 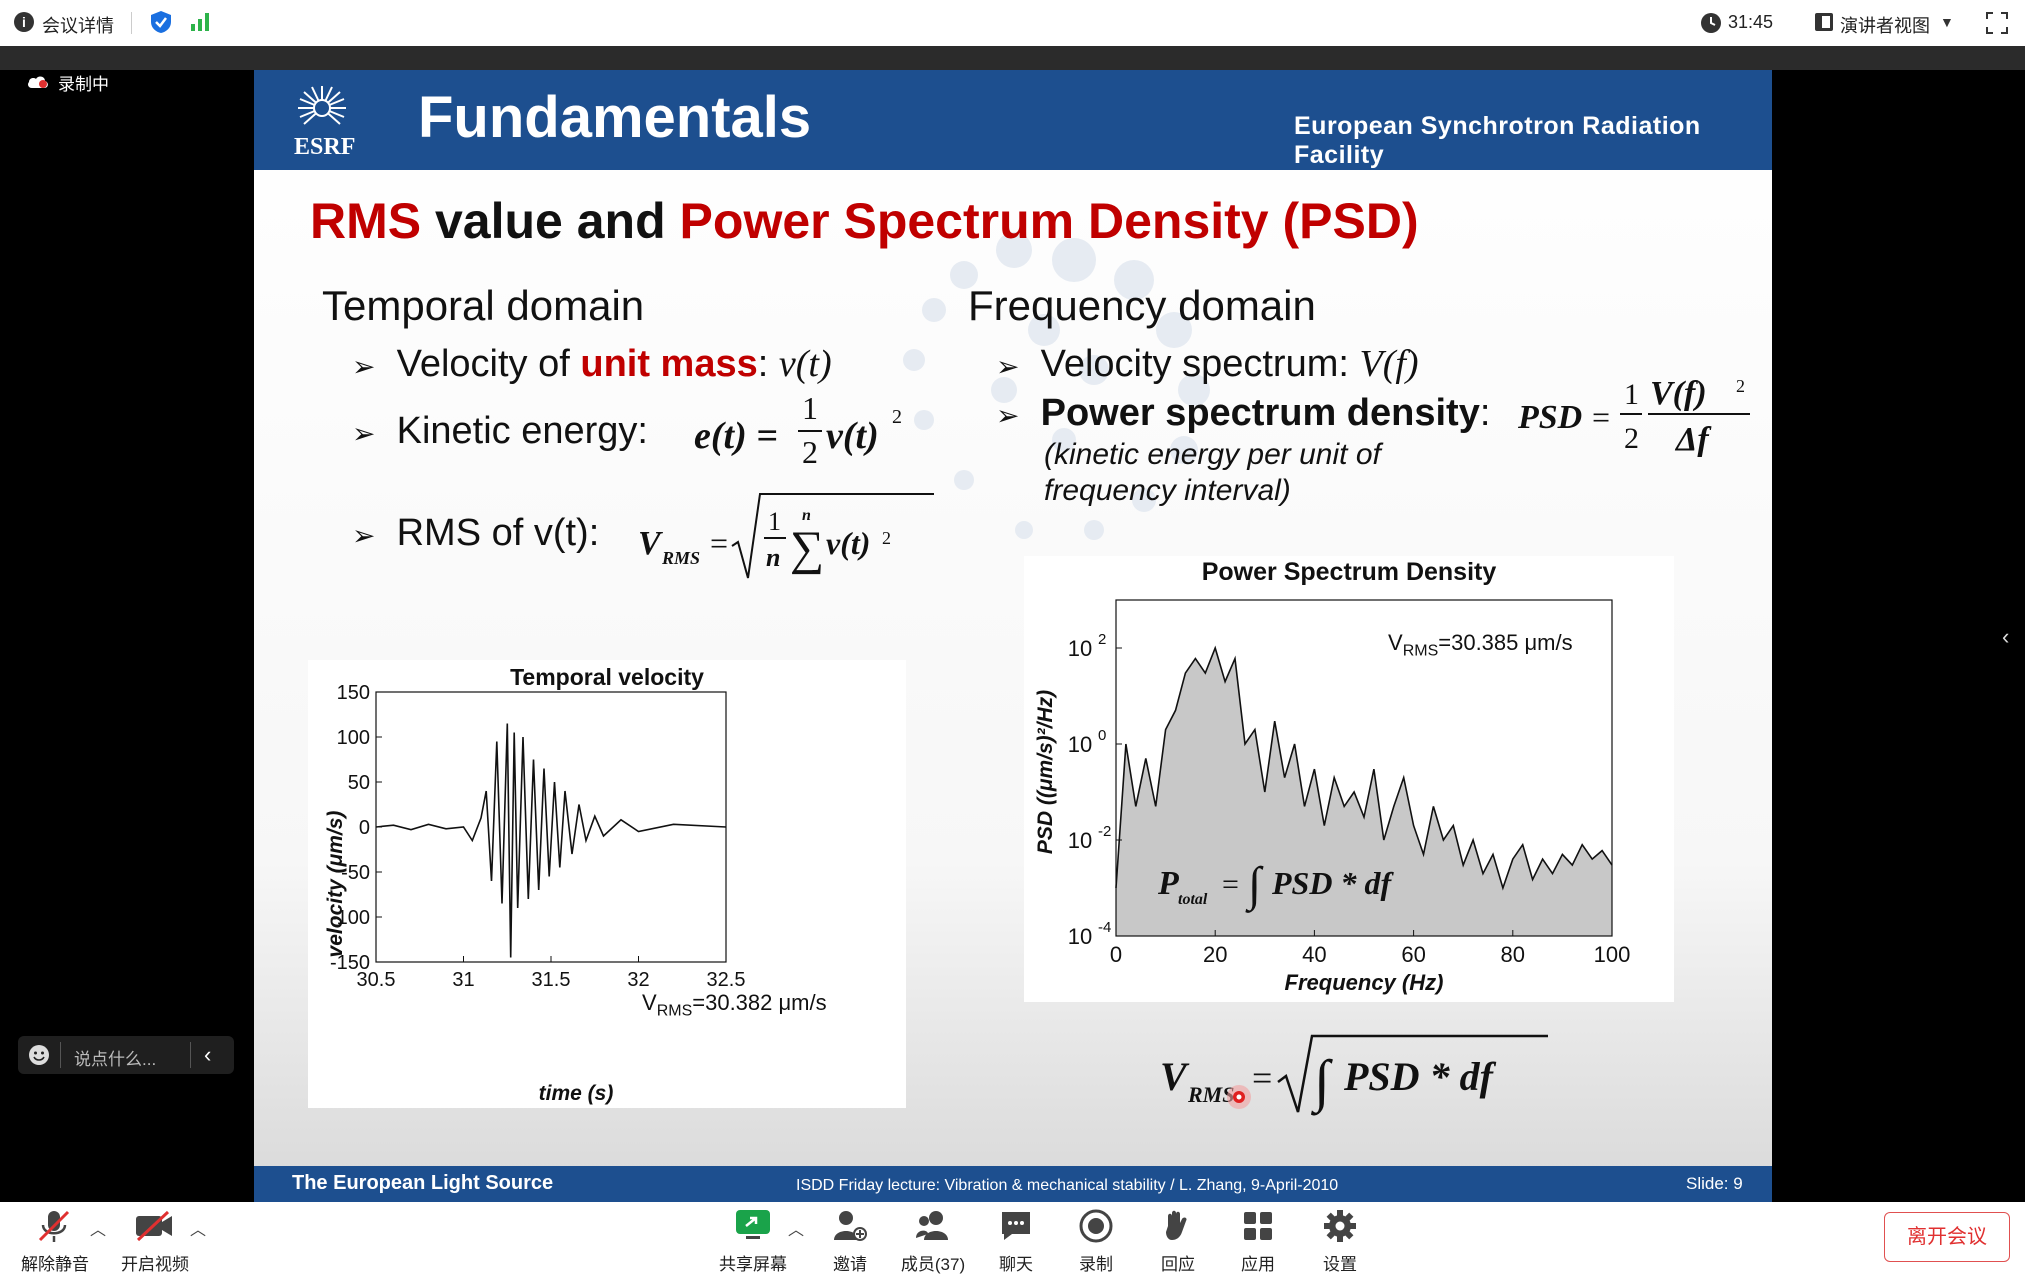 I want to click on slide-header-title: Fundamentals, so click(x=615, y=117).